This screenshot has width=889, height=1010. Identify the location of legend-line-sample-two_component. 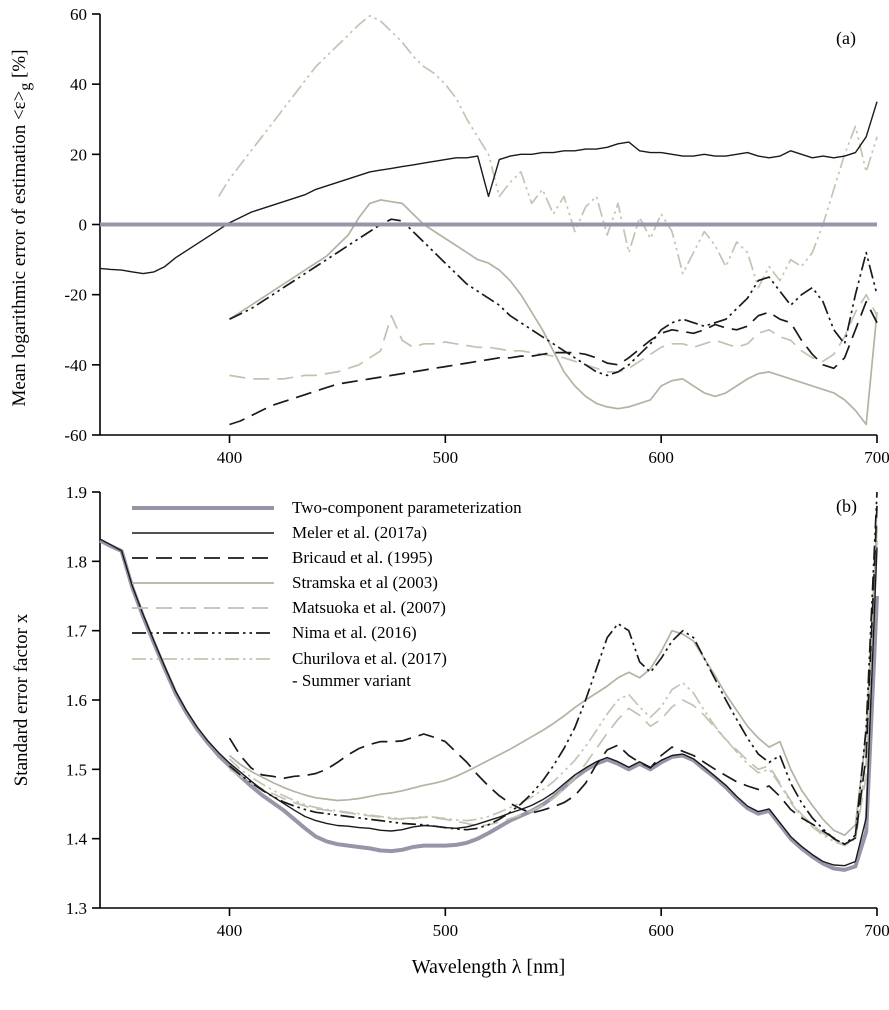
(203, 508).